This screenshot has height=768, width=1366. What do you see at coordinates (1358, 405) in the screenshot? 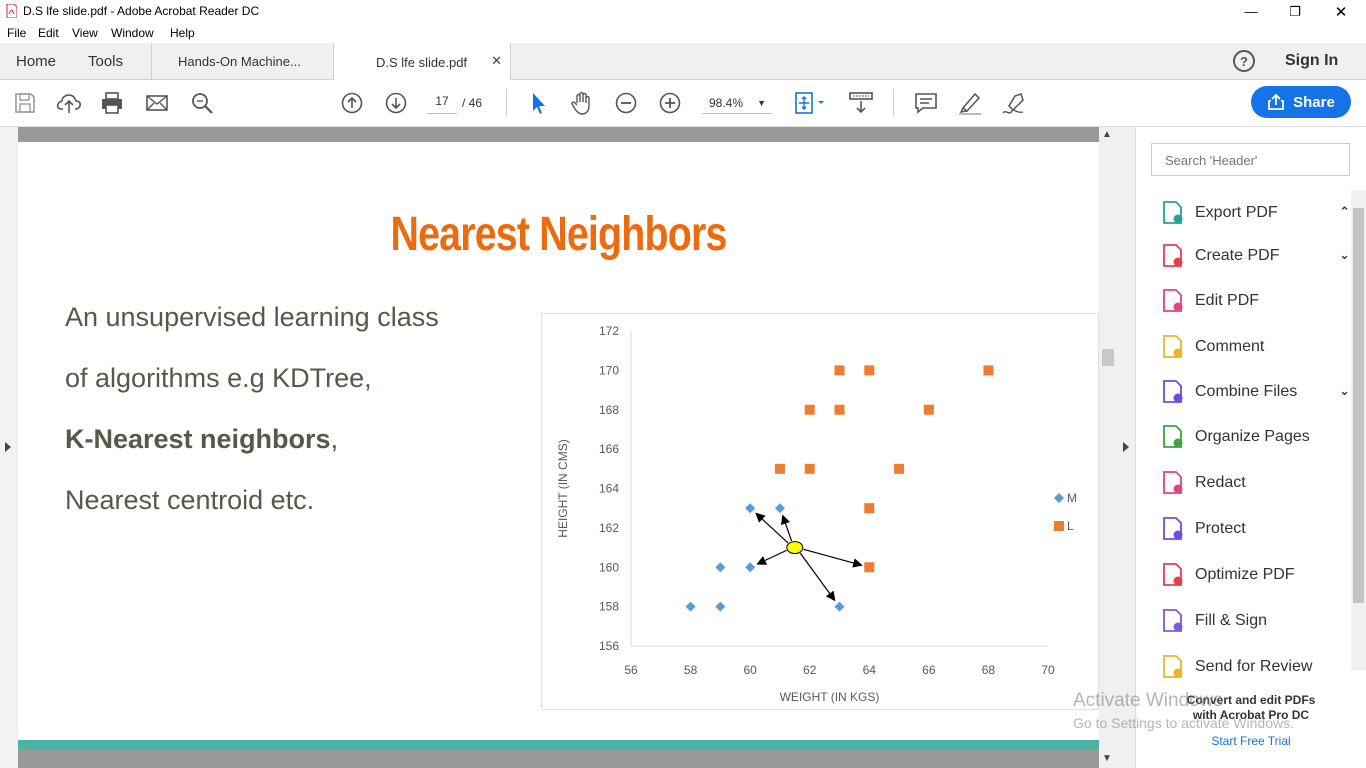
I see `side-scrollbar-thumb` at bounding box center [1358, 405].